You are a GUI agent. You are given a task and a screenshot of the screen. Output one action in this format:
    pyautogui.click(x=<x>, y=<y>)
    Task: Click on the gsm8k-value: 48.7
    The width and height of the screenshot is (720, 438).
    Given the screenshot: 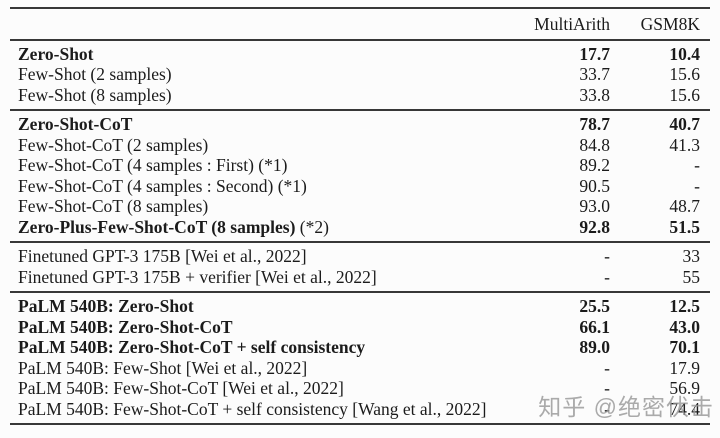 What is the action you would take?
    pyautogui.click(x=684, y=206)
    